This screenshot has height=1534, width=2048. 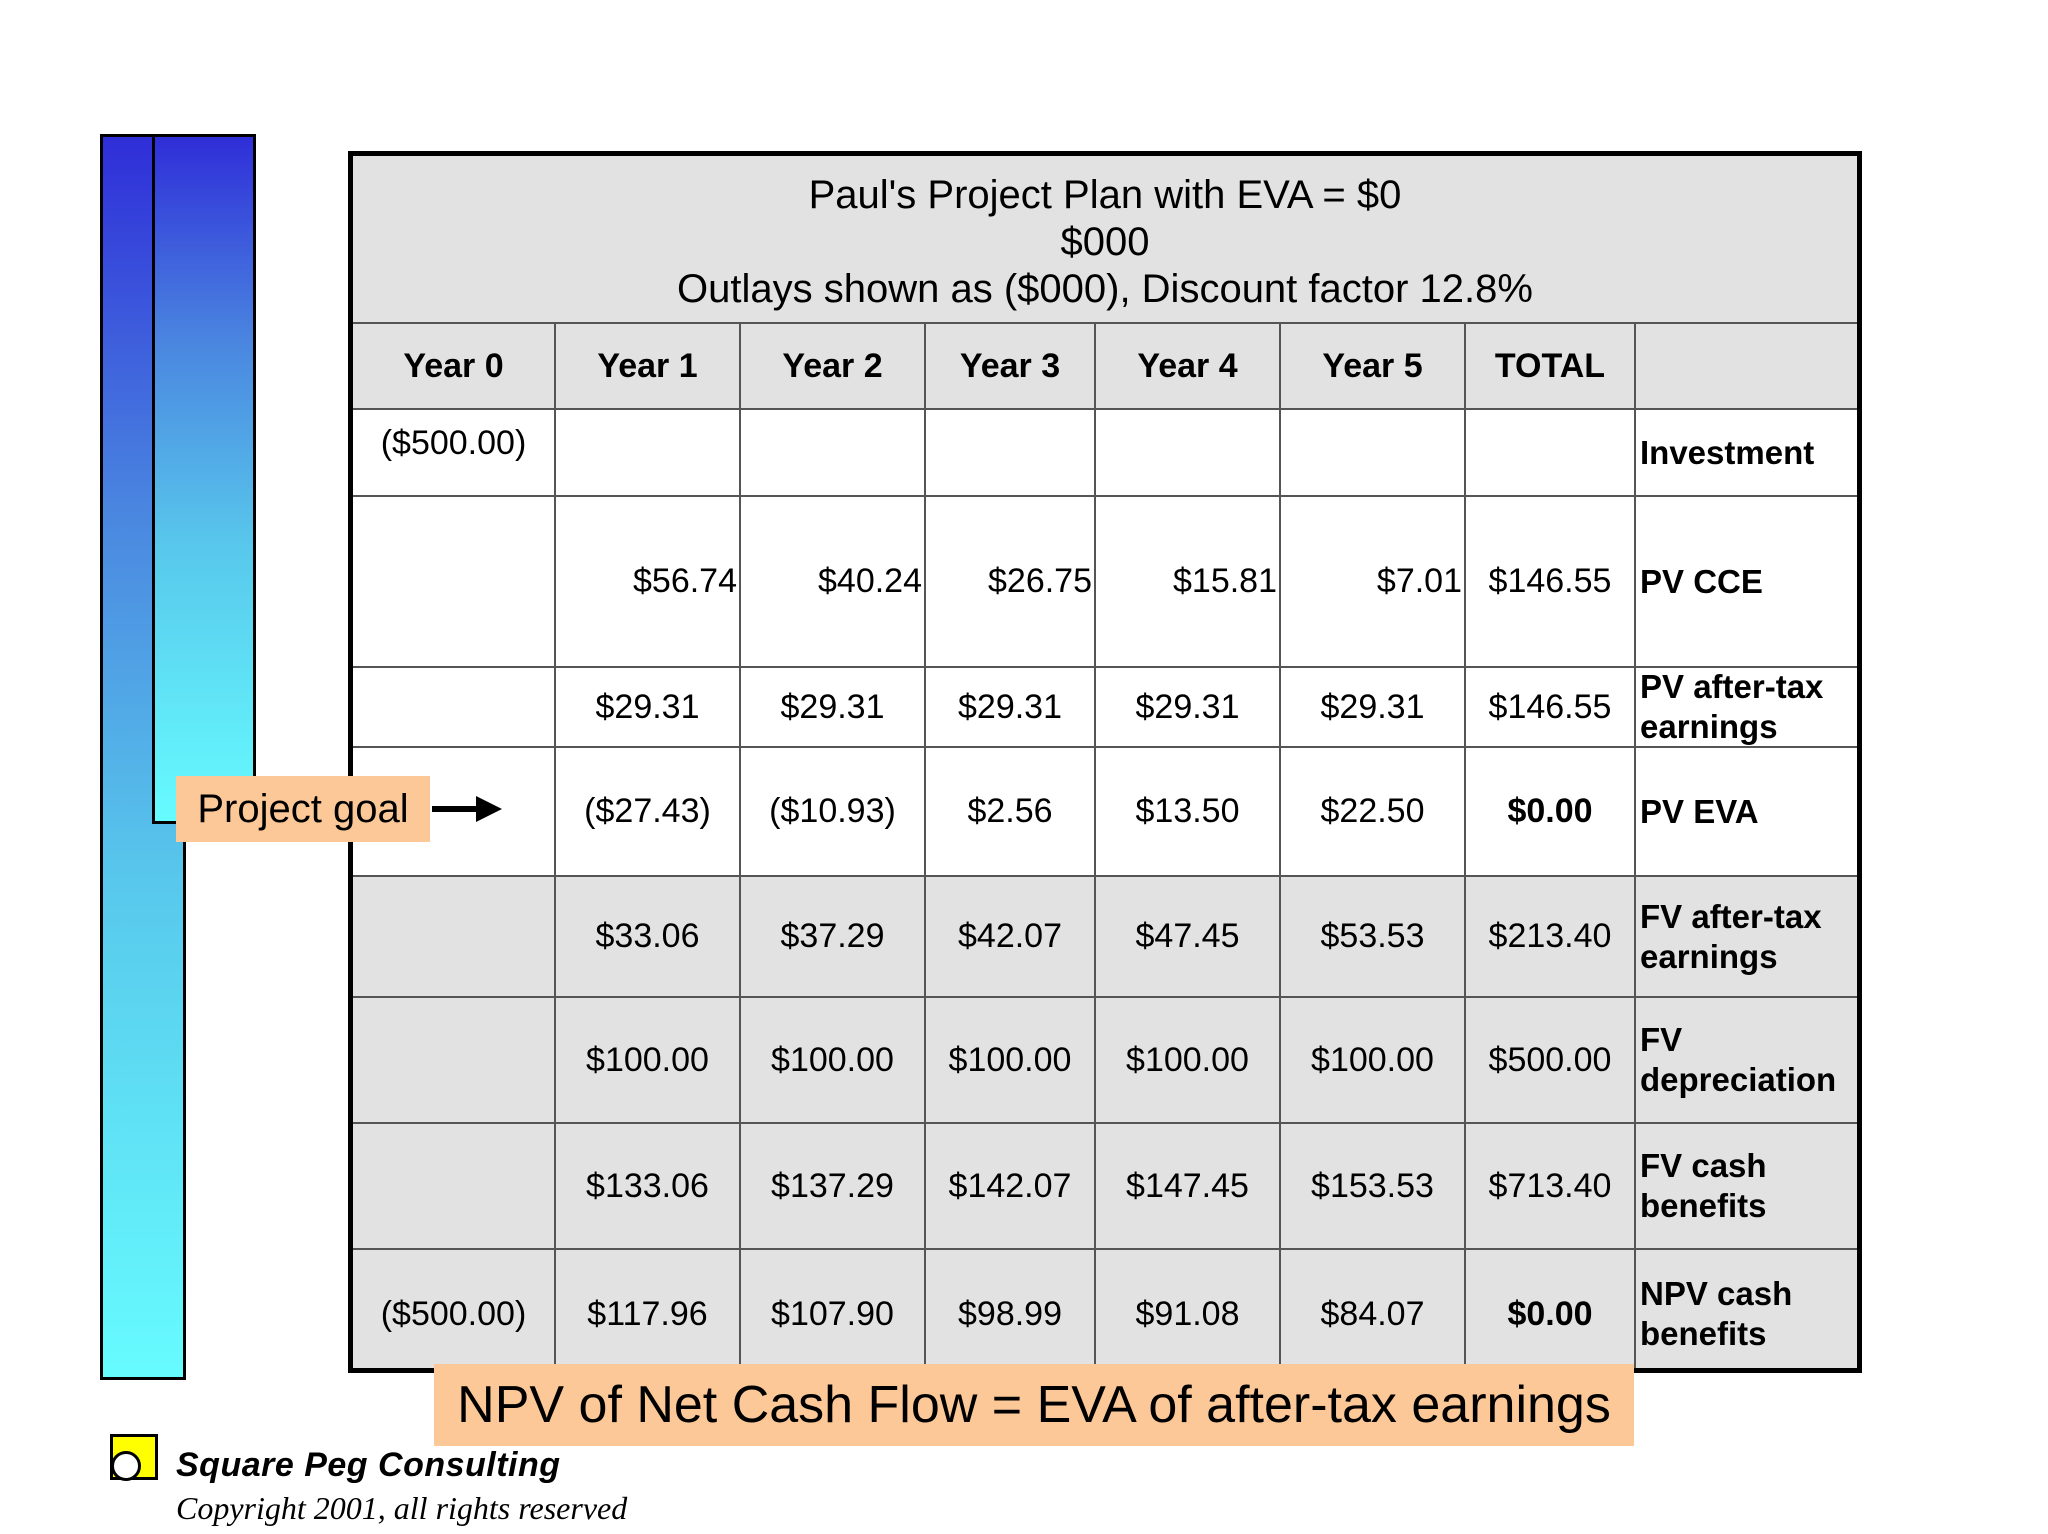 What do you see at coordinates (454, 366) in the screenshot?
I see `header-year-0: Year 0` at bounding box center [454, 366].